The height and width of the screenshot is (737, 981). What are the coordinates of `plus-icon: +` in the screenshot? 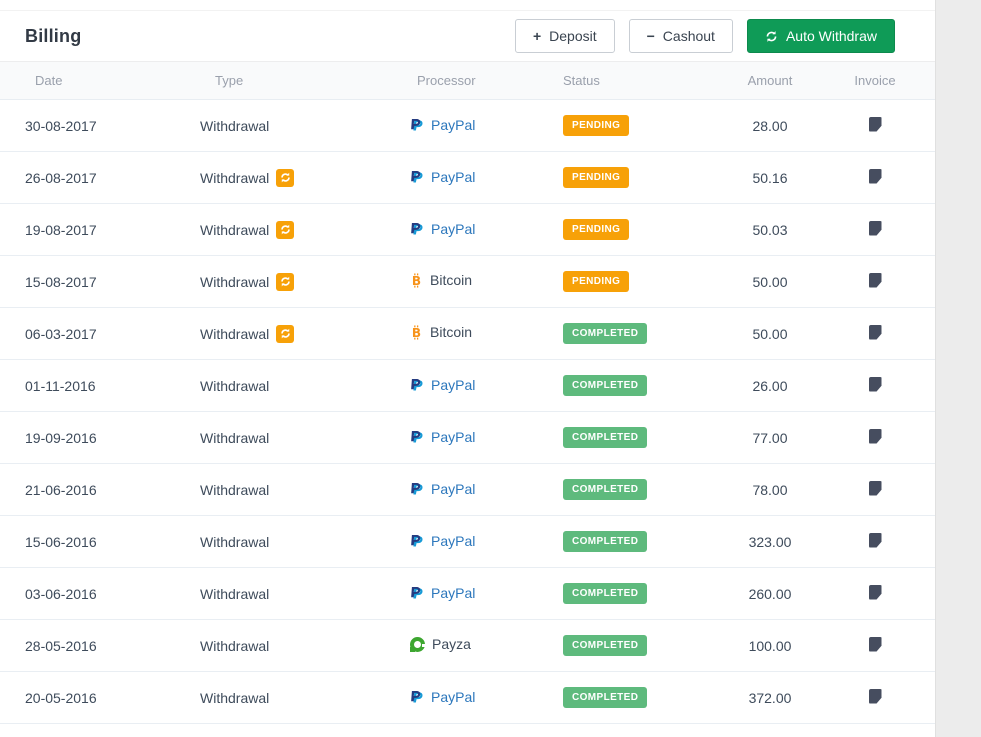 It's located at (537, 36).